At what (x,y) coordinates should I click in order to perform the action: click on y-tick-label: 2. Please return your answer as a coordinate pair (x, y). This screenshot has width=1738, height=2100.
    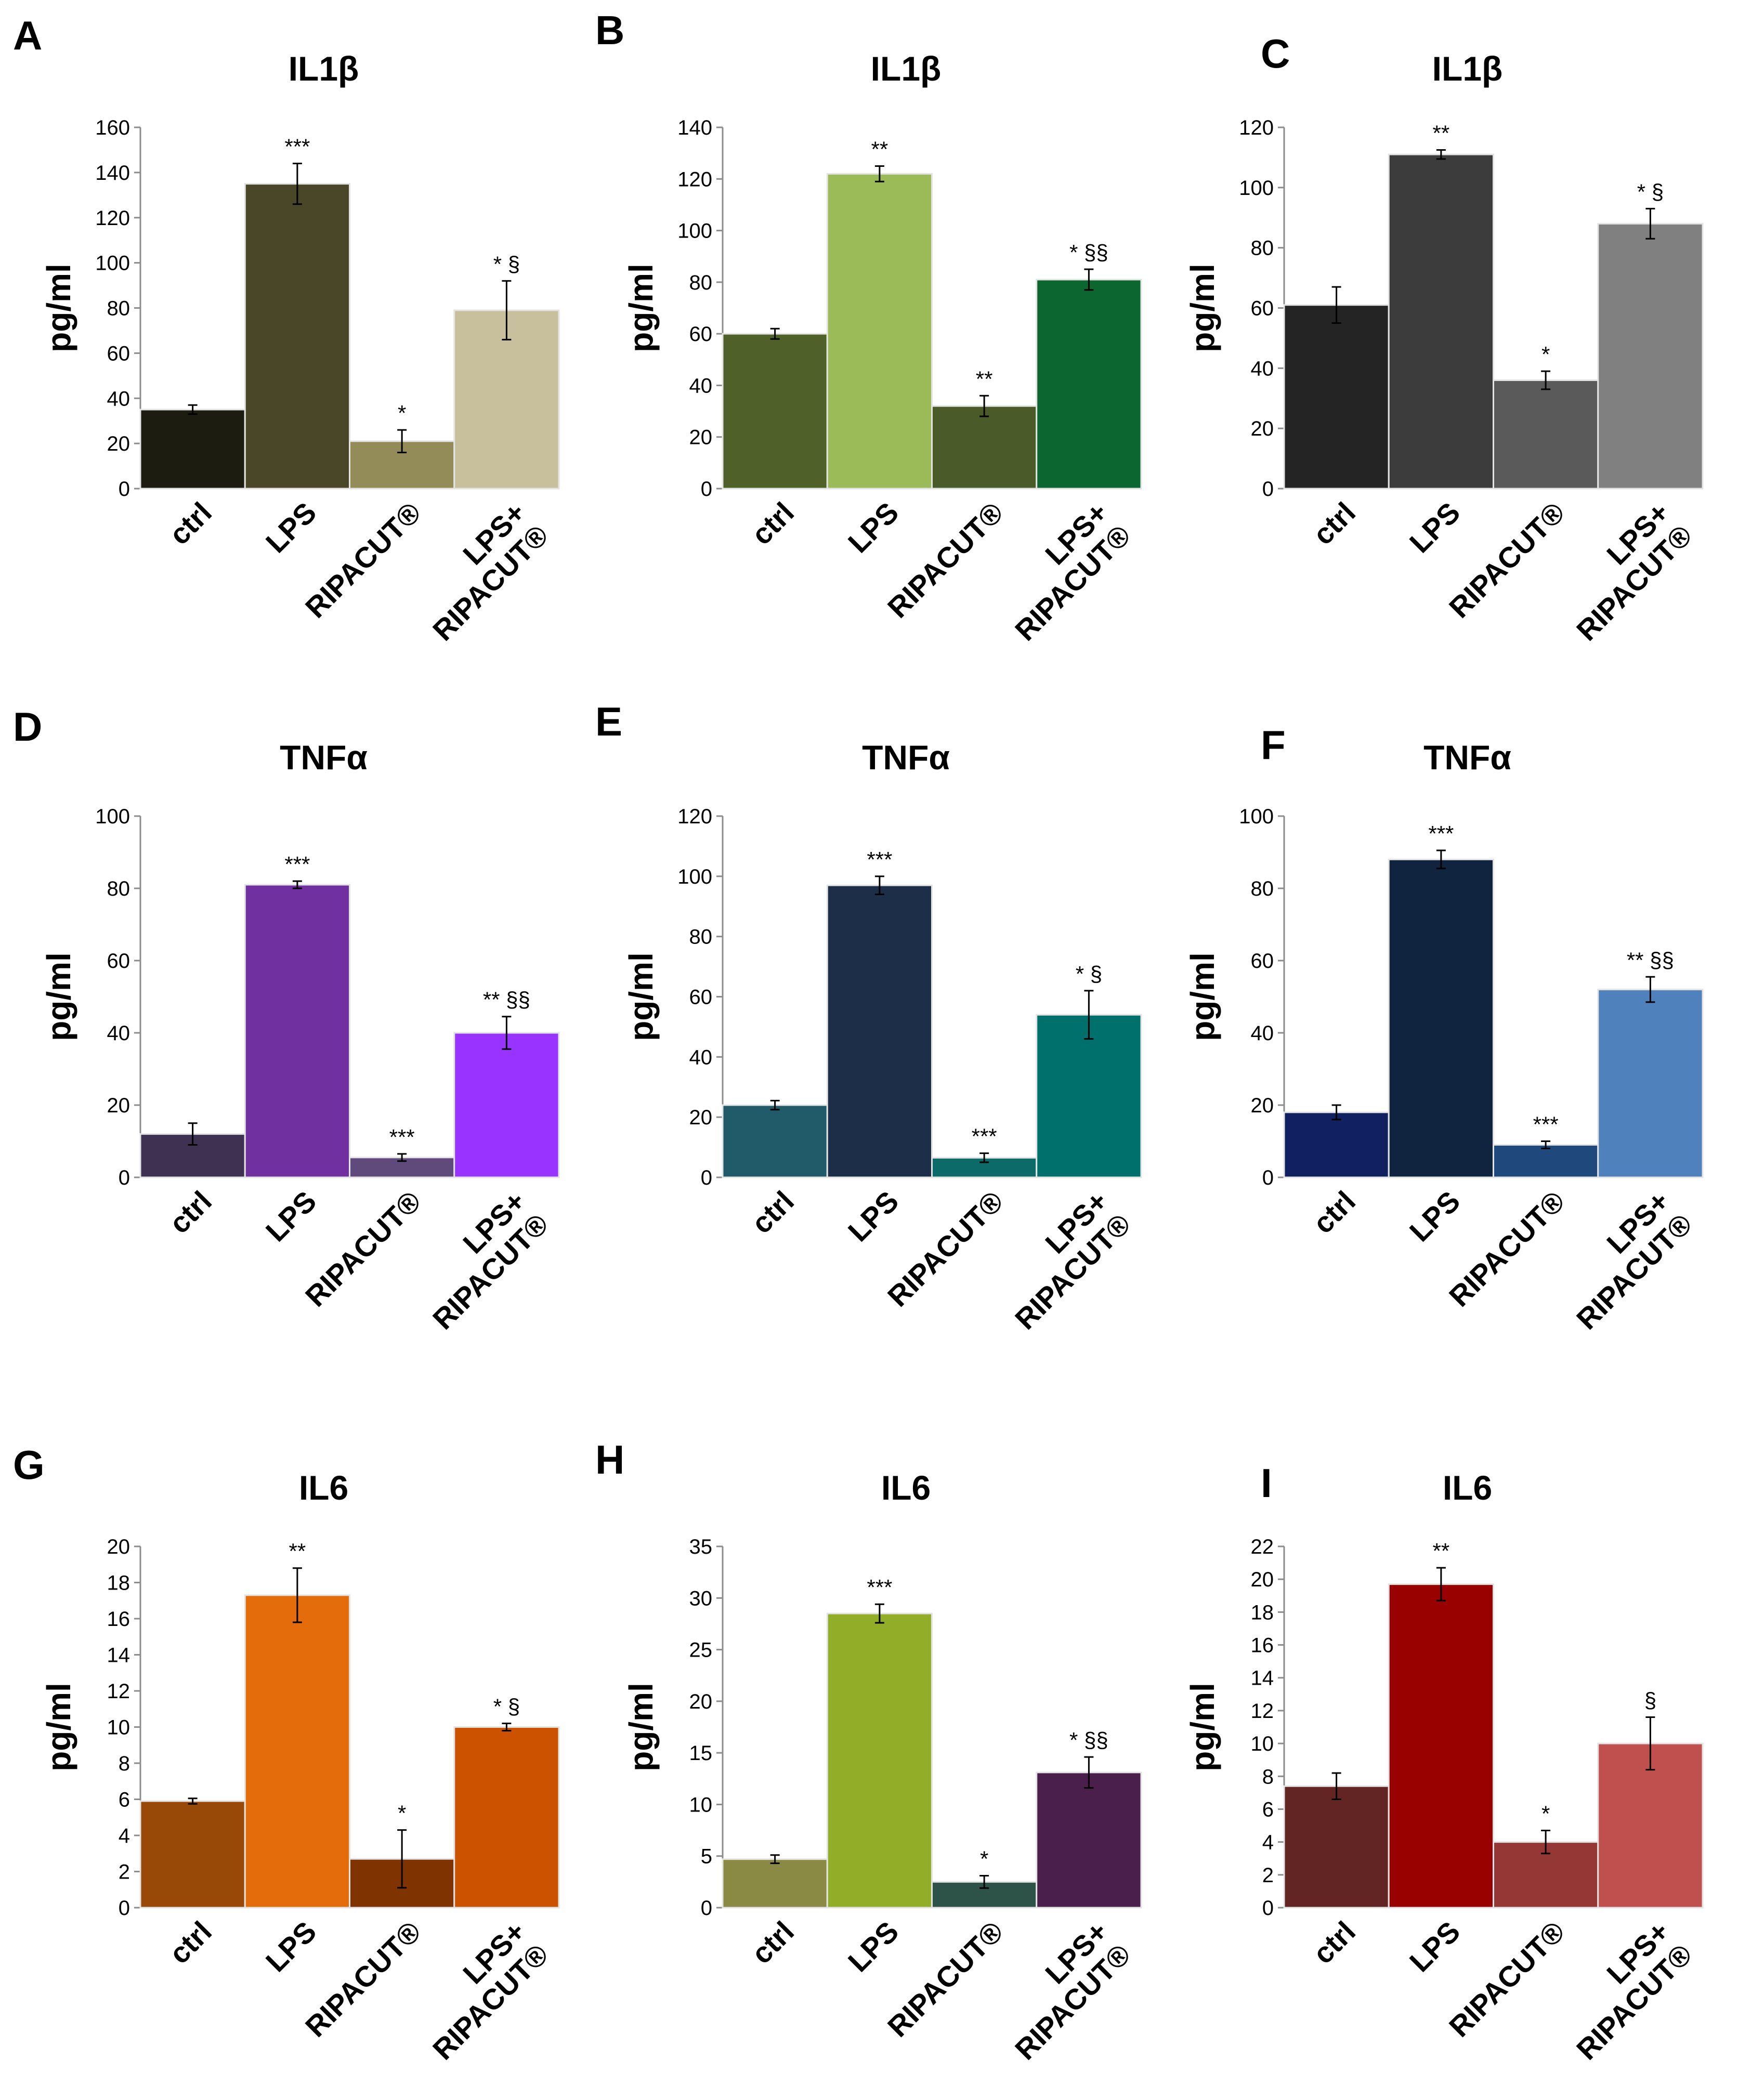
    Looking at the image, I should click on (124, 1873).